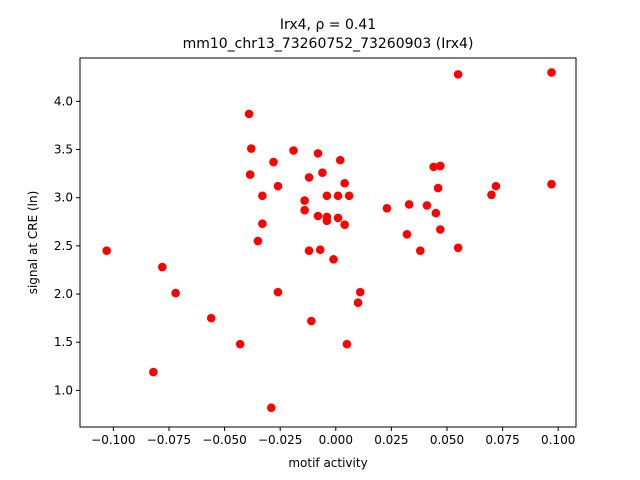  What do you see at coordinates (447, 440) in the screenshot?
I see `x-tick-label: 0.050` at bounding box center [447, 440].